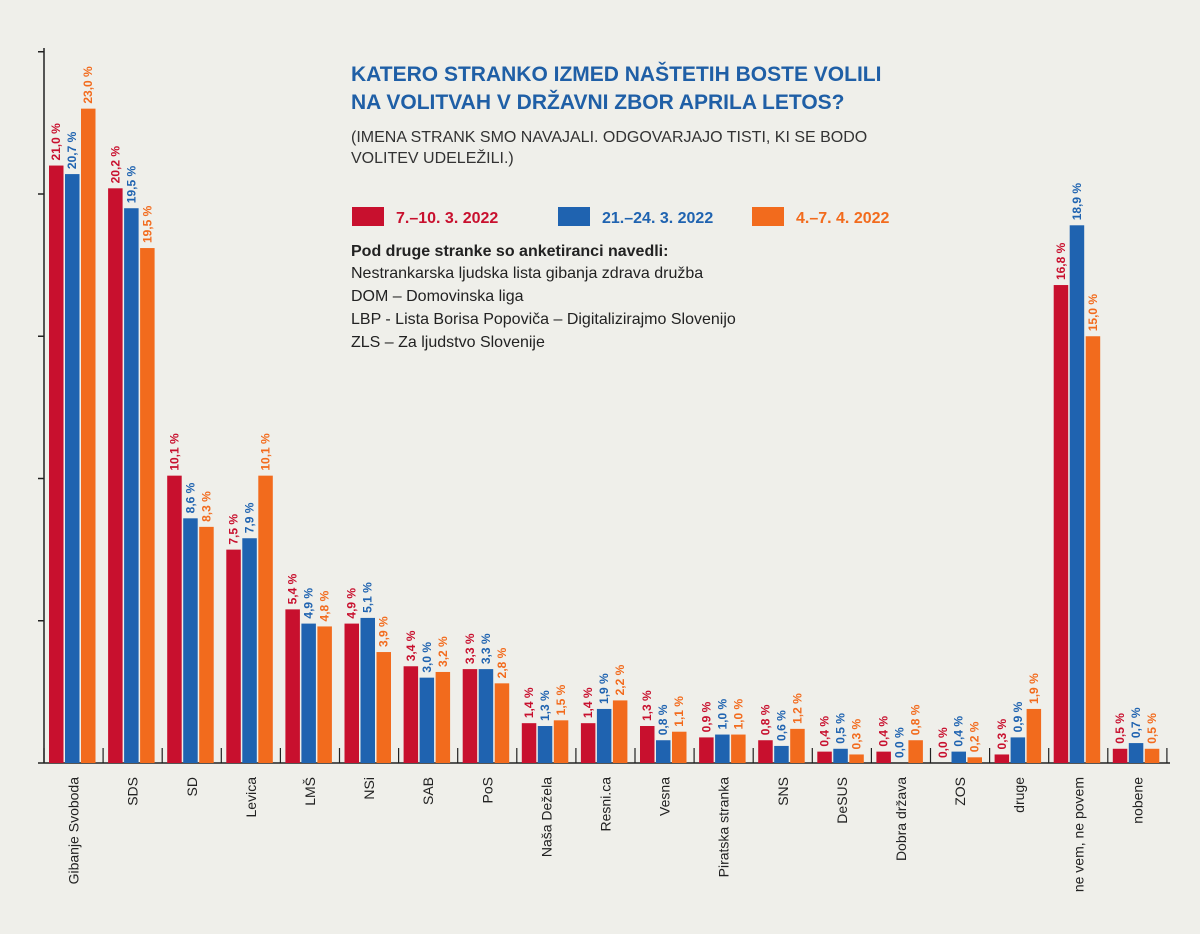 This screenshot has width=1200, height=934. I want to click on data-label: 21,0 %, so click(56, 142).